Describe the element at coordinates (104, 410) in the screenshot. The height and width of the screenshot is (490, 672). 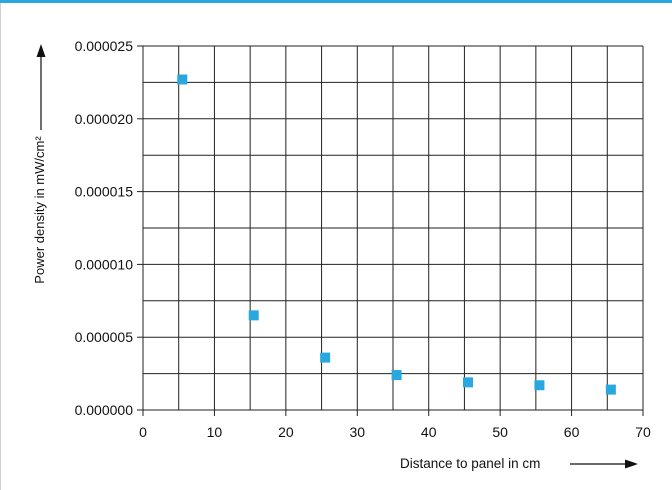
I see `y-tick-label: 0.000000` at that location.